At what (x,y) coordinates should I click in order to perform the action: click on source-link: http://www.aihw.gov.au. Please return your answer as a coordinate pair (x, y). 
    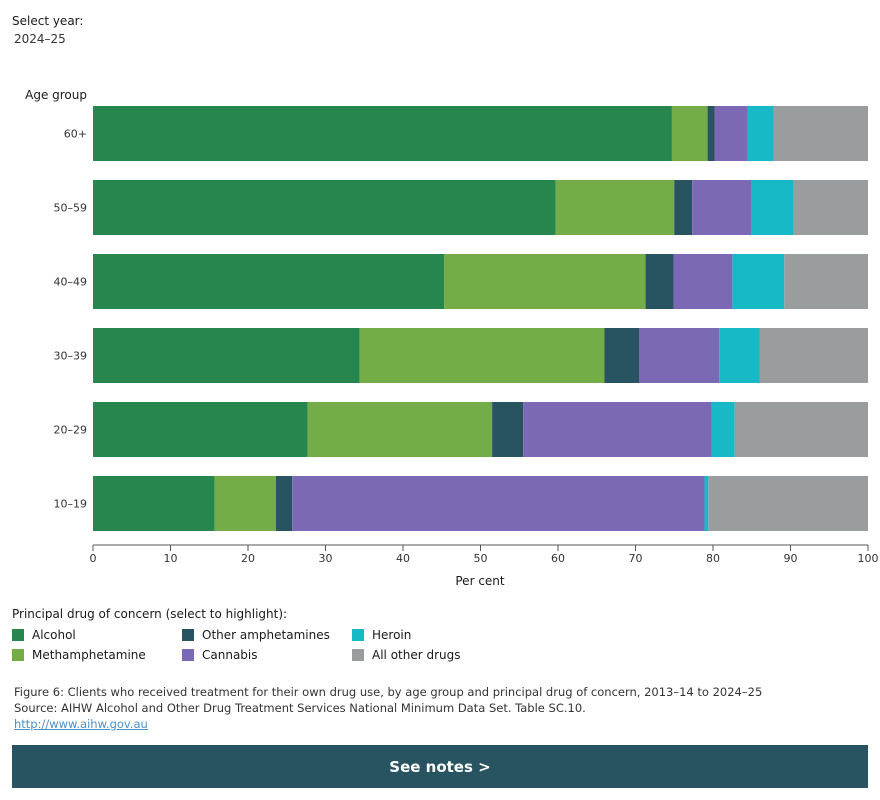
    Looking at the image, I should click on (81, 724).